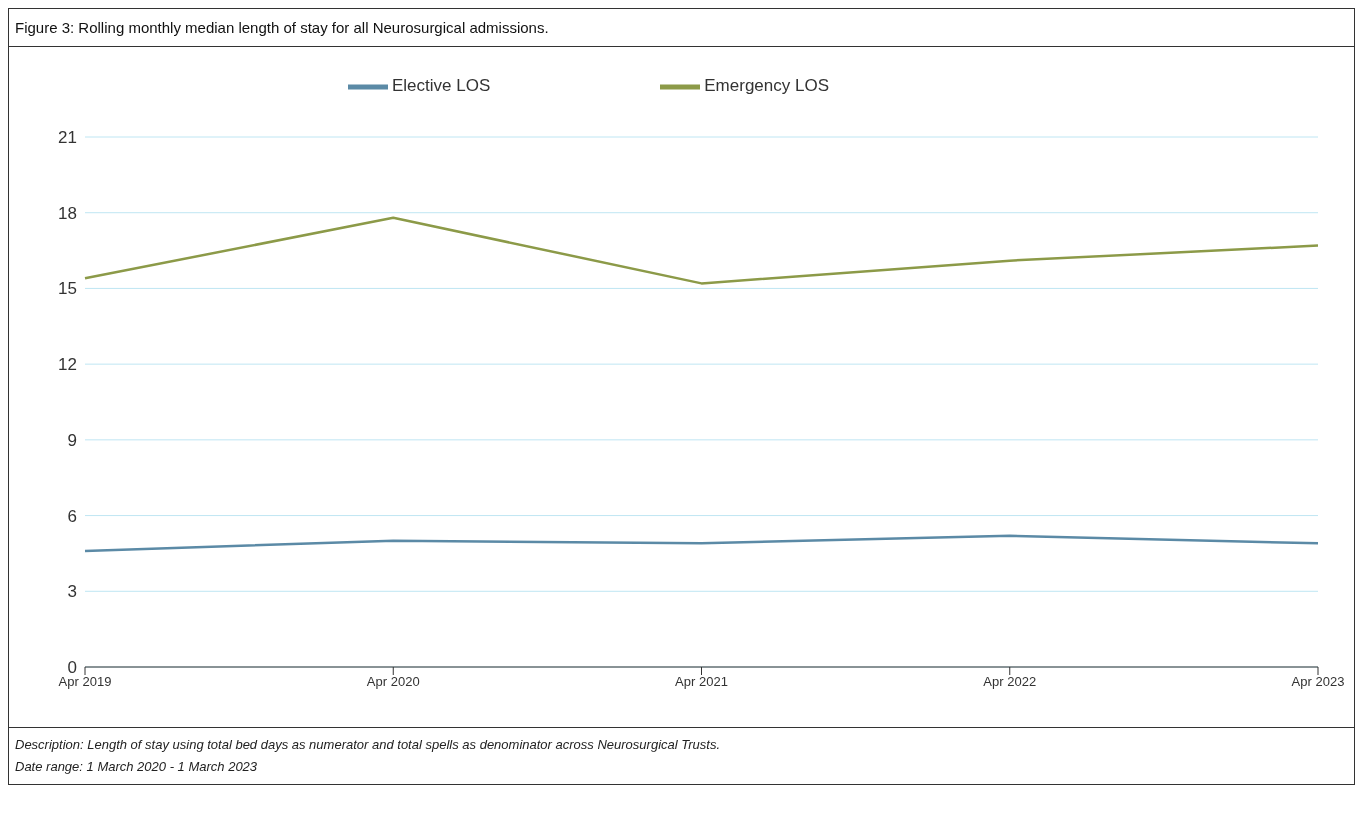 This screenshot has width=1363, height=816. Describe the element at coordinates (67, 138) in the screenshot. I see `y-tick-label: 21` at that location.